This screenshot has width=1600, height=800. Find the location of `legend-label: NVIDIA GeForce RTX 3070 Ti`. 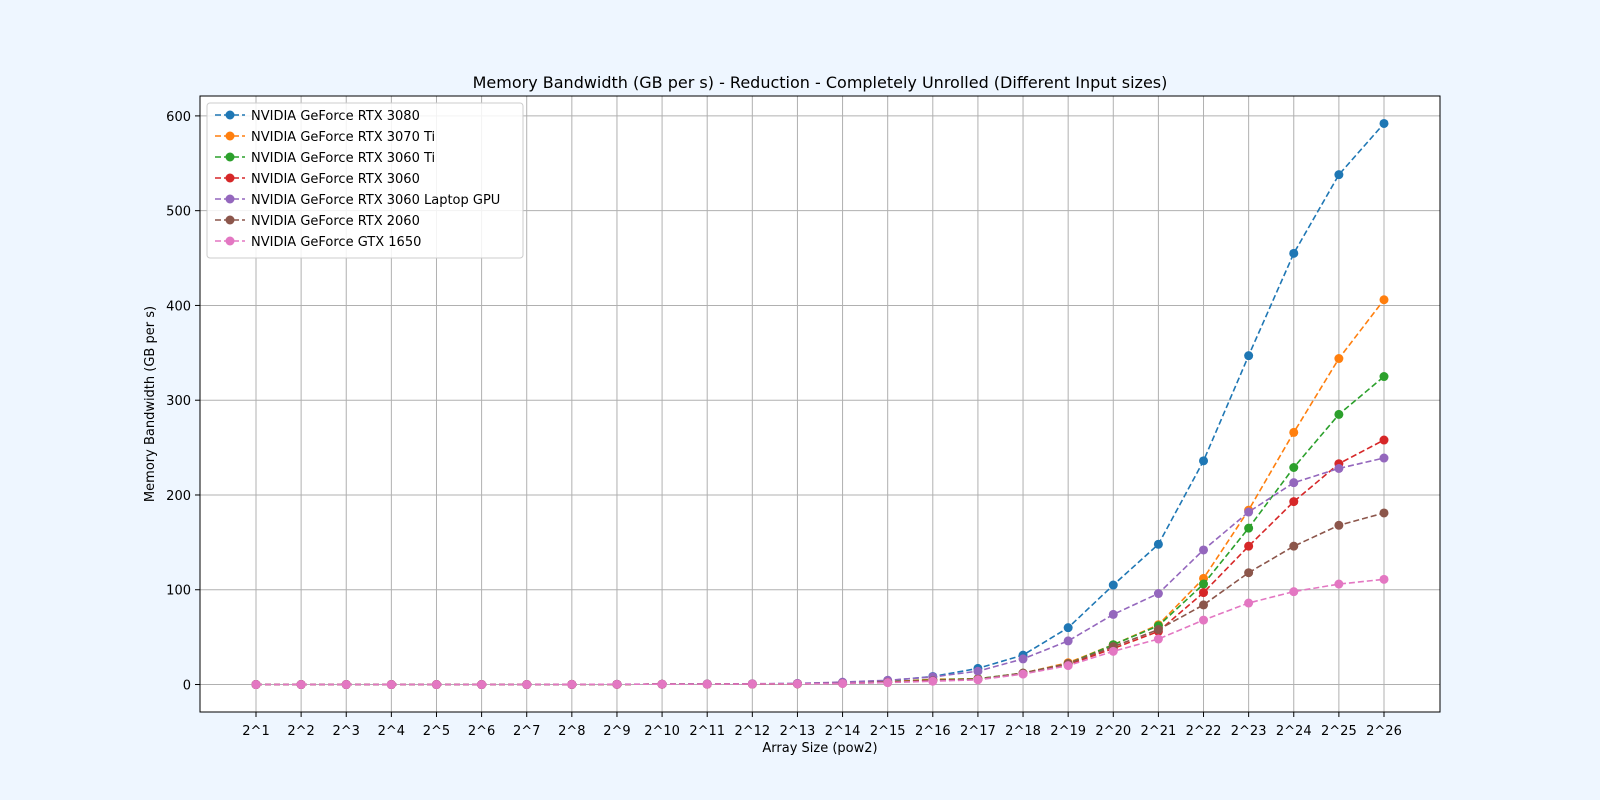

legend-label: NVIDIA GeForce RTX 3070 Ti is located at coordinates (343, 137).